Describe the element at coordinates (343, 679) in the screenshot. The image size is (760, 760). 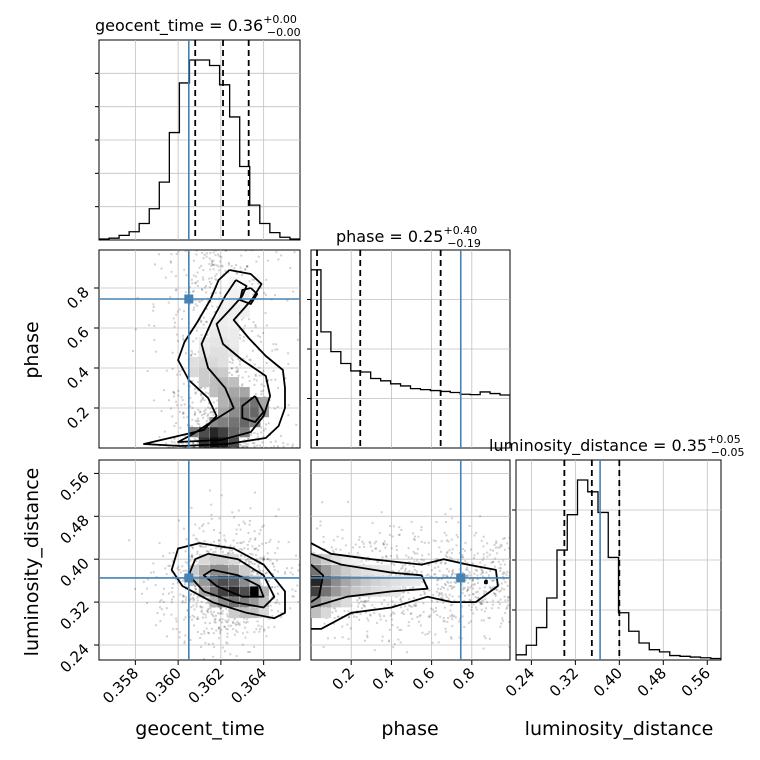
I see `x-tick-label: 0.2` at that location.